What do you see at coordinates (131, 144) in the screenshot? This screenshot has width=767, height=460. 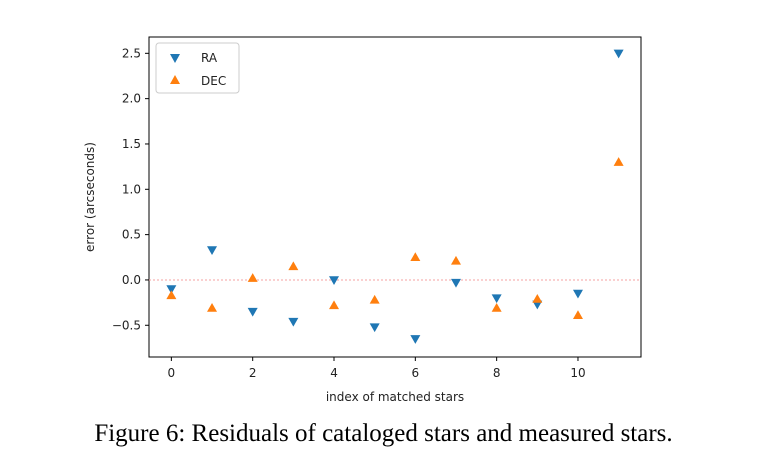 I see `y-tick-label: 1.5` at bounding box center [131, 144].